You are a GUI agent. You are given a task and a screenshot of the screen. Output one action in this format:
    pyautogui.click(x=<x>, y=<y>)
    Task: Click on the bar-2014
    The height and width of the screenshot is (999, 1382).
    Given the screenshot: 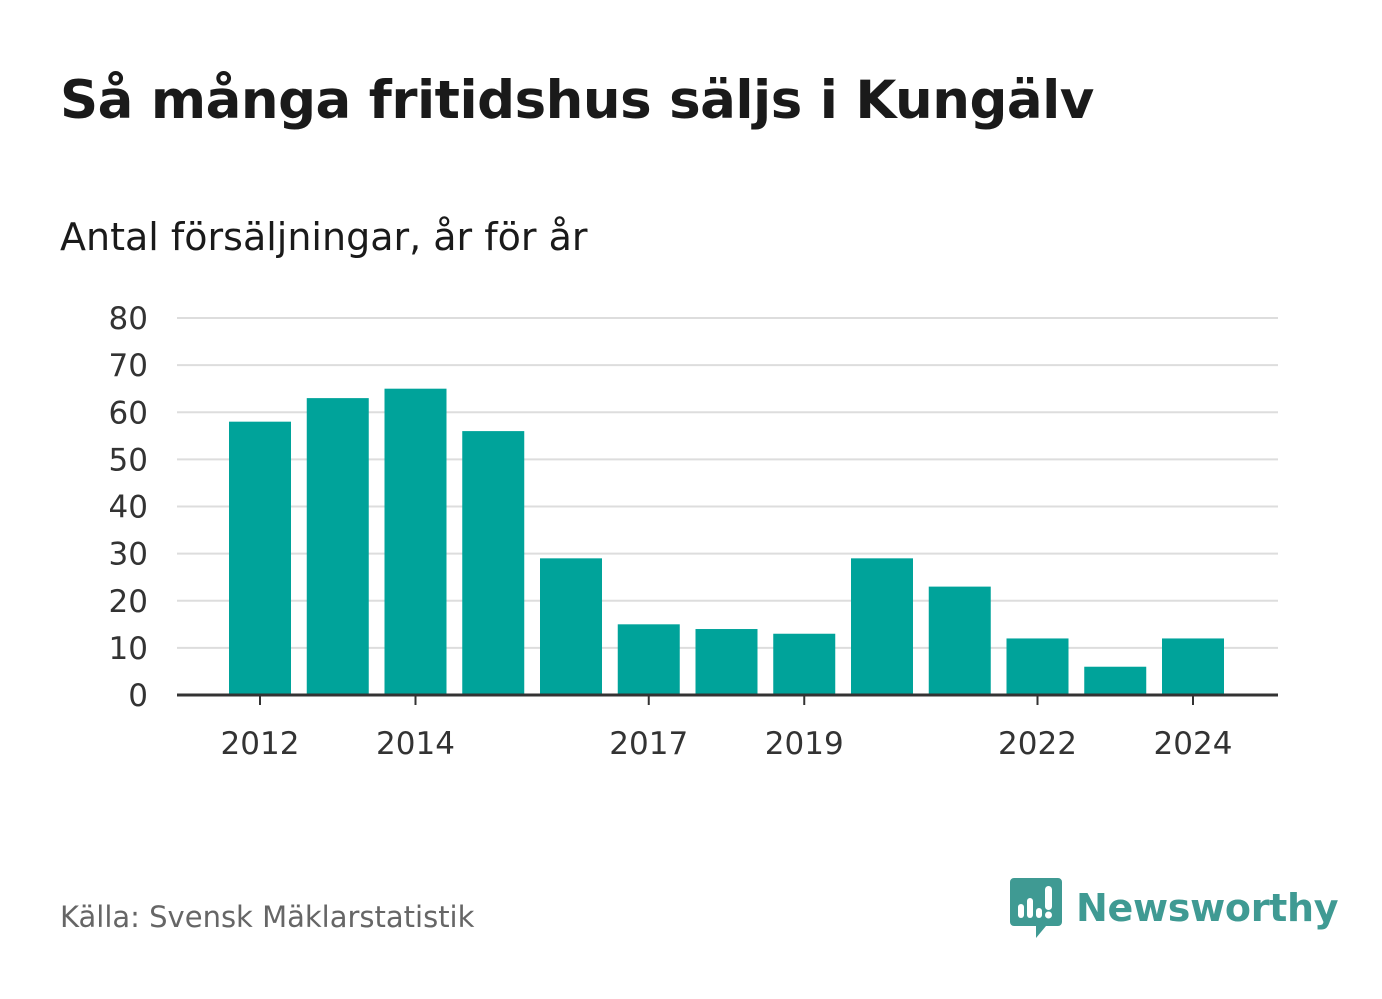 What is the action you would take?
    pyautogui.click(x=415, y=541)
    